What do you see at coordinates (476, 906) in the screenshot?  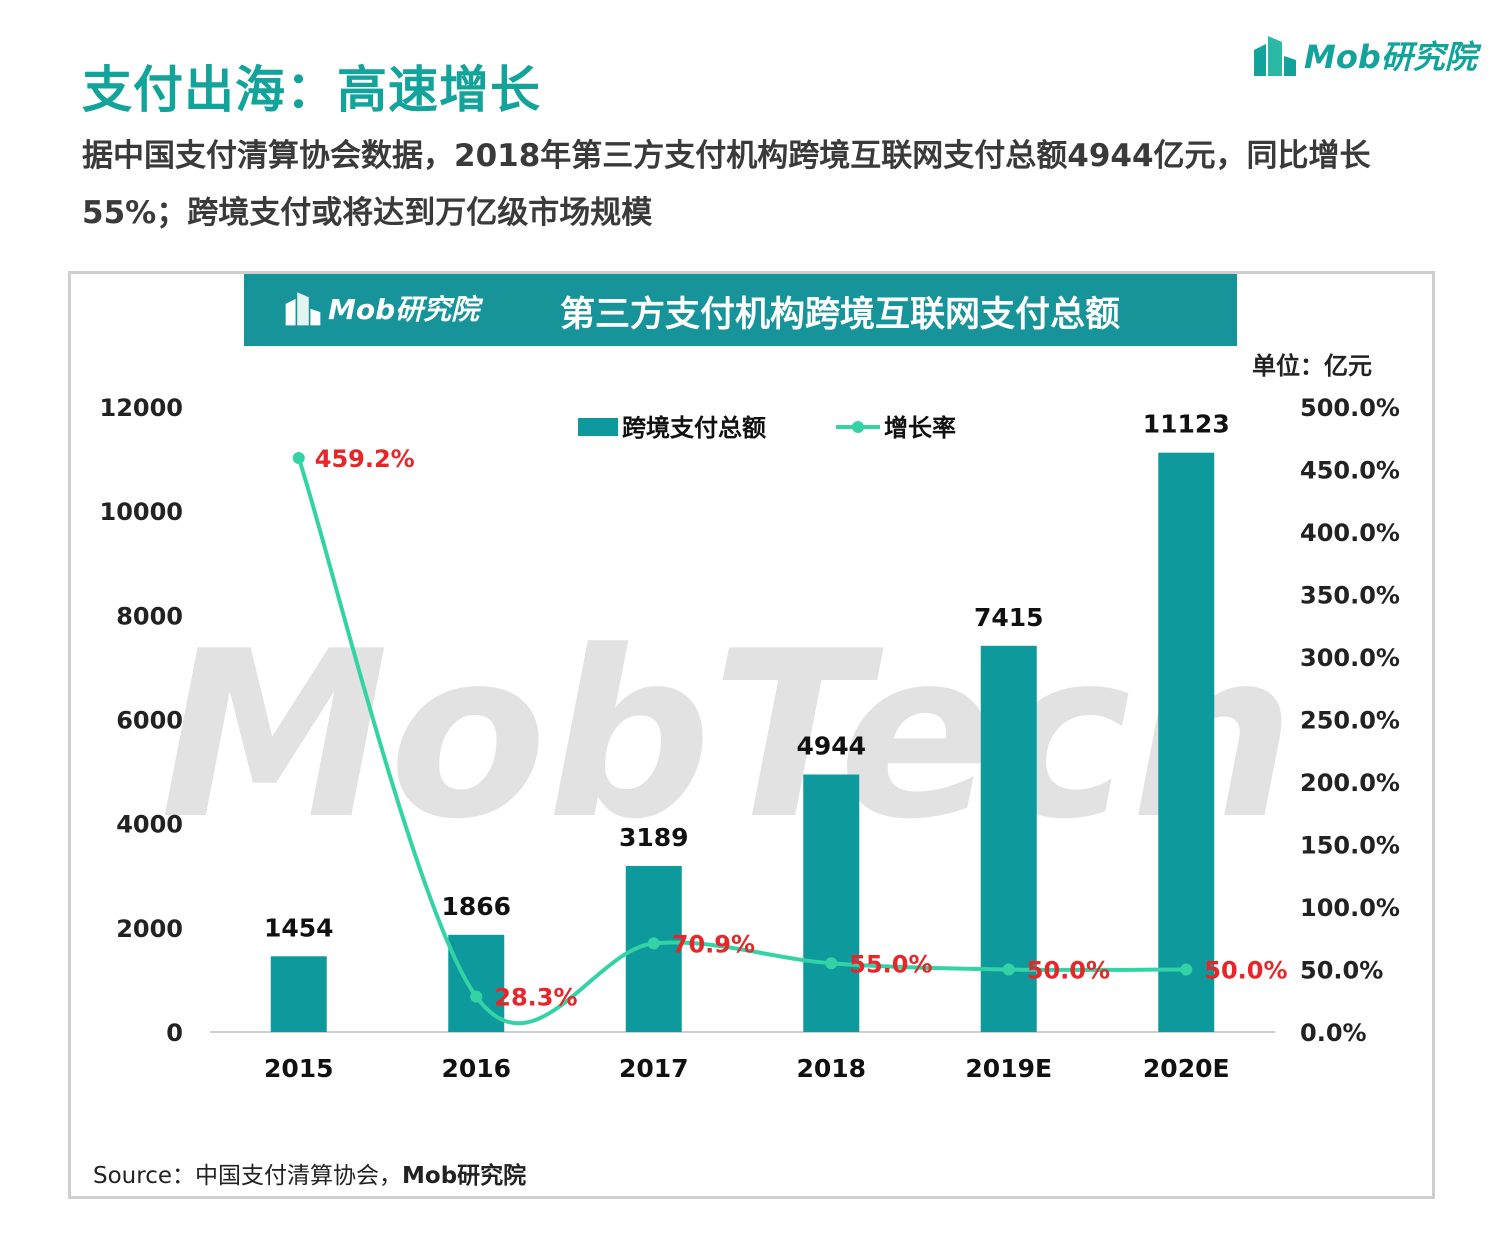 I see `bar-value-label: 1866` at bounding box center [476, 906].